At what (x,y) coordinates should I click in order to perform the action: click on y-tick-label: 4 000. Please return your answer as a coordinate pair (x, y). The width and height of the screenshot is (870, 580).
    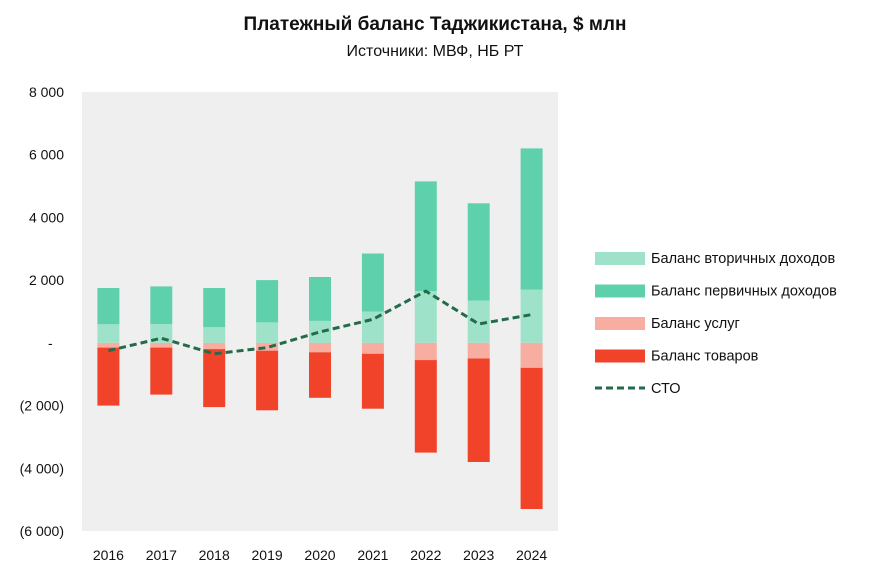
    Looking at the image, I should click on (46, 217).